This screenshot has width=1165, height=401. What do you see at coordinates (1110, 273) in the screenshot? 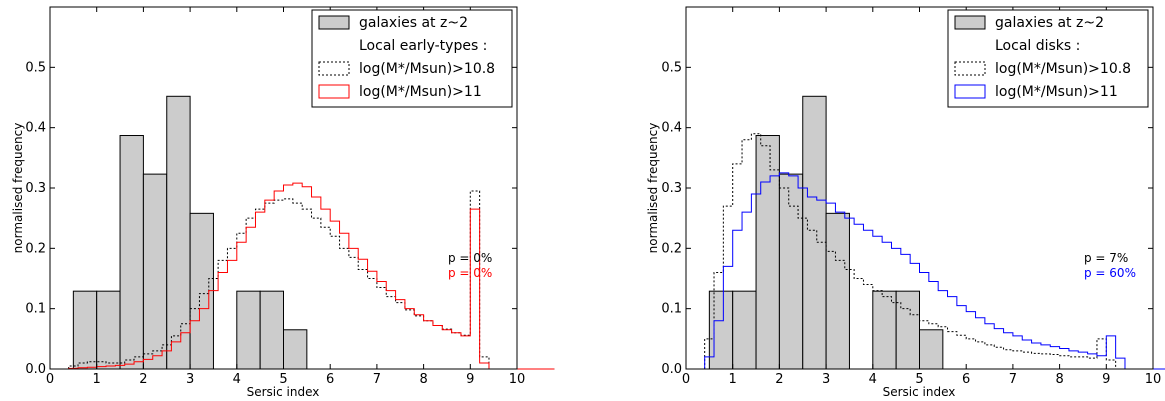
I see `annotation-p-solid: p = 60%` at bounding box center [1110, 273].